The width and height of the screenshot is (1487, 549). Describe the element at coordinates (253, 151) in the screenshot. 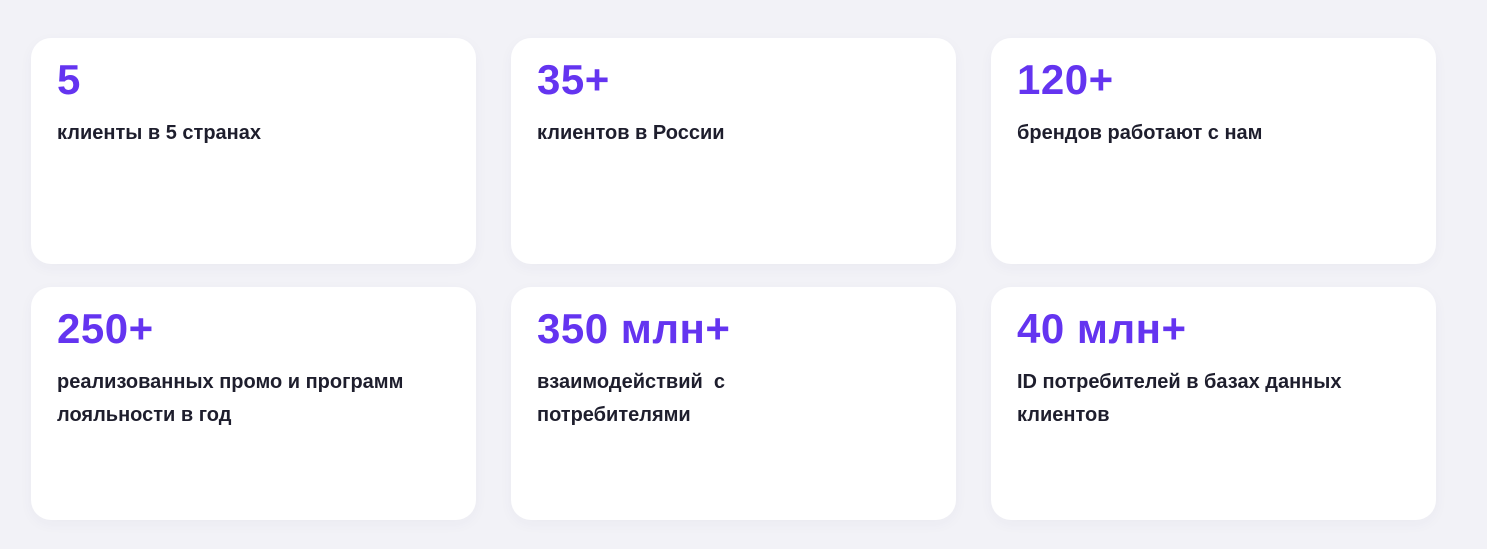

I see `stat-card-clients-countries: 5 клиенты в 5 странах` at that location.